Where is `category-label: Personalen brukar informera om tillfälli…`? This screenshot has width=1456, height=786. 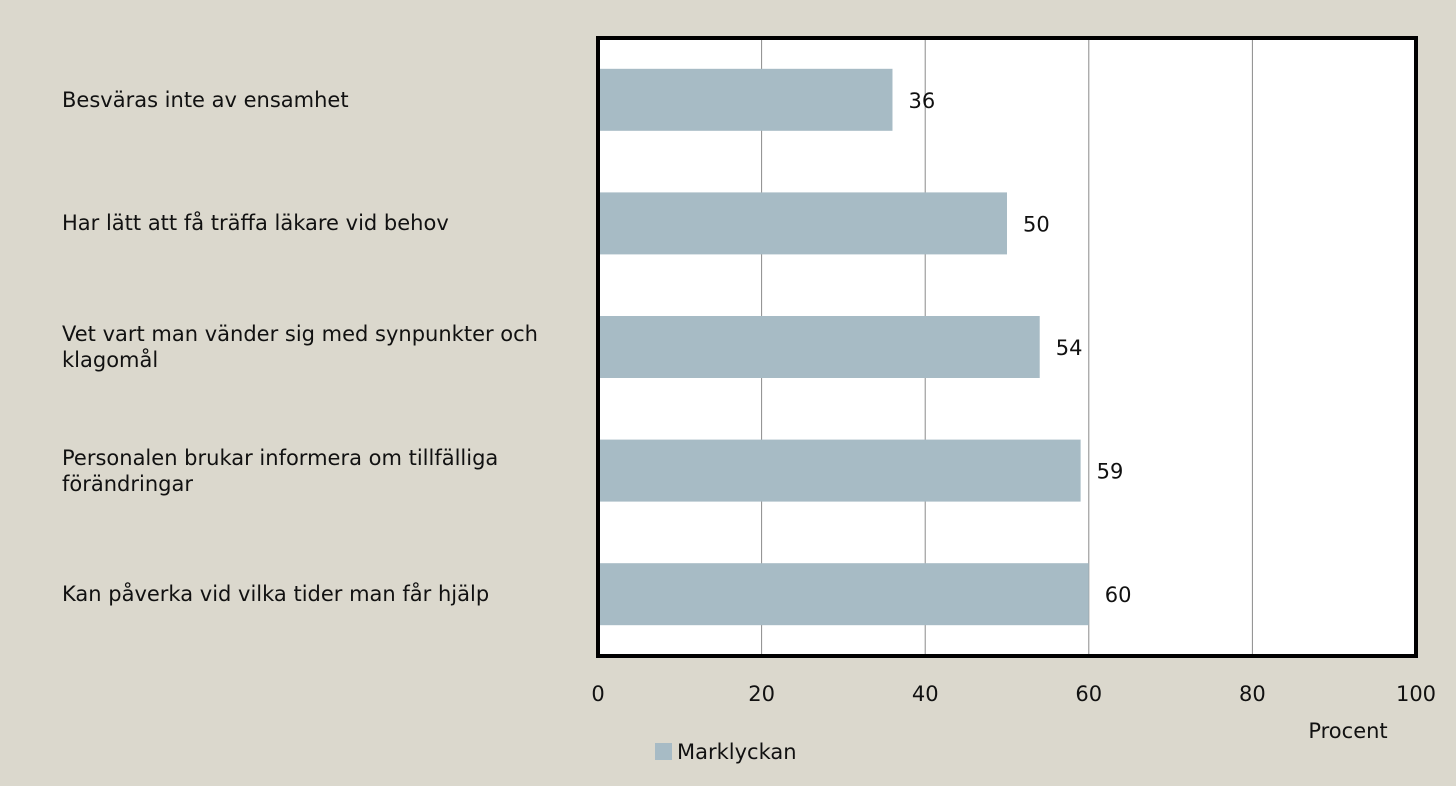 category-label: Personalen brukar informera om tillfälli… is located at coordinates (280, 470).